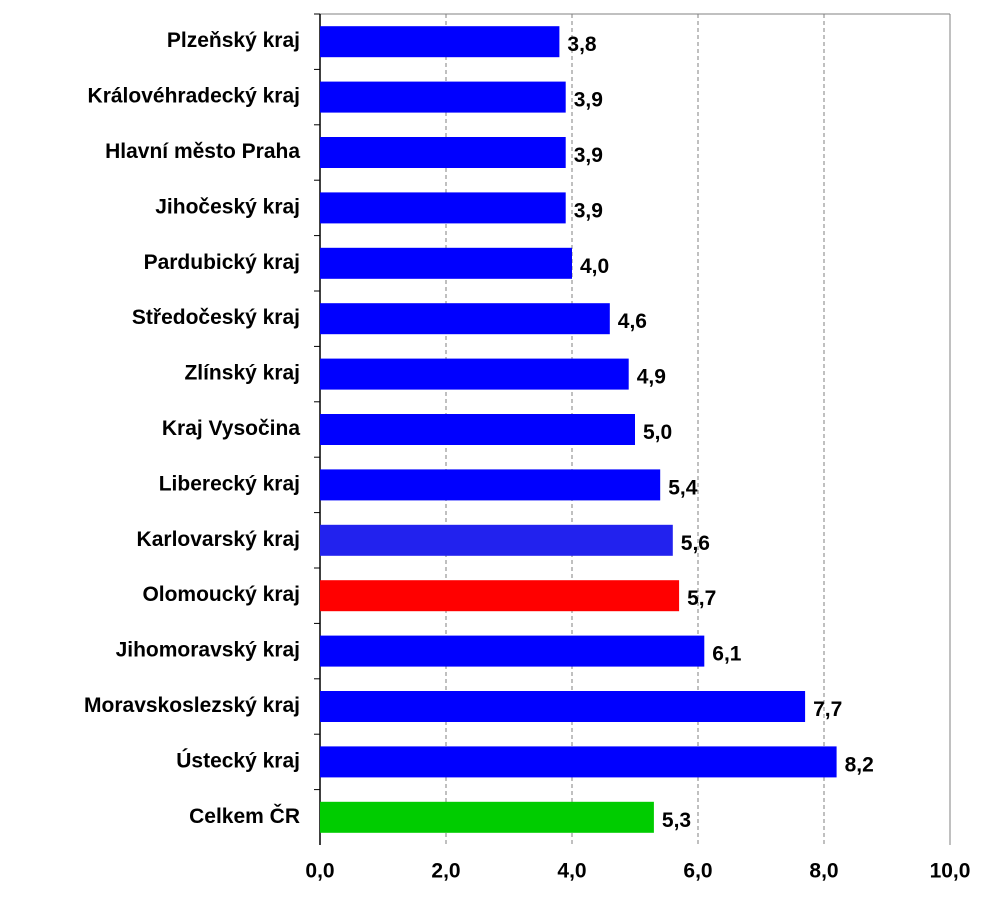  What do you see at coordinates (229, 483) in the screenshot?
I see `y-tick-label: Liberecký kraj` at bounding box center [229, 483].